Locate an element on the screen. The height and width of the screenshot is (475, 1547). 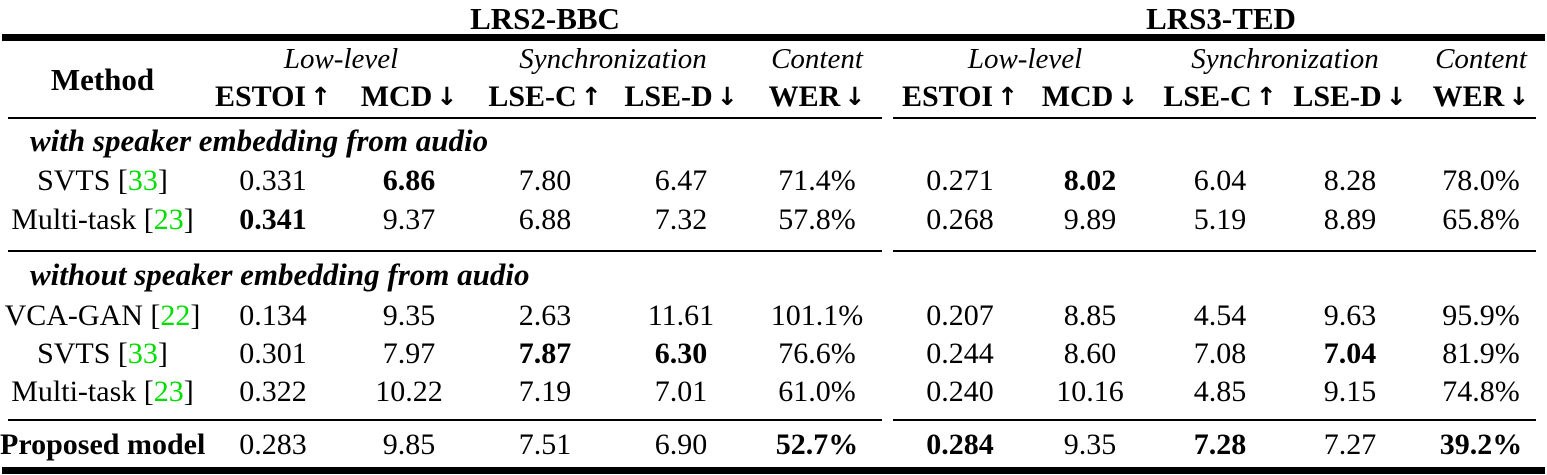
column-header: MCD ↓ is located at coordinates (409, 97).